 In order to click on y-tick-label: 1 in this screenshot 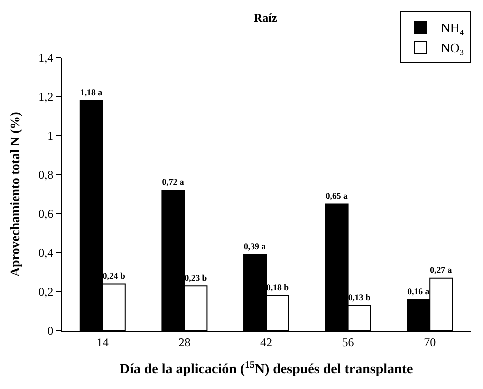, I will do `click(51, 136)`.